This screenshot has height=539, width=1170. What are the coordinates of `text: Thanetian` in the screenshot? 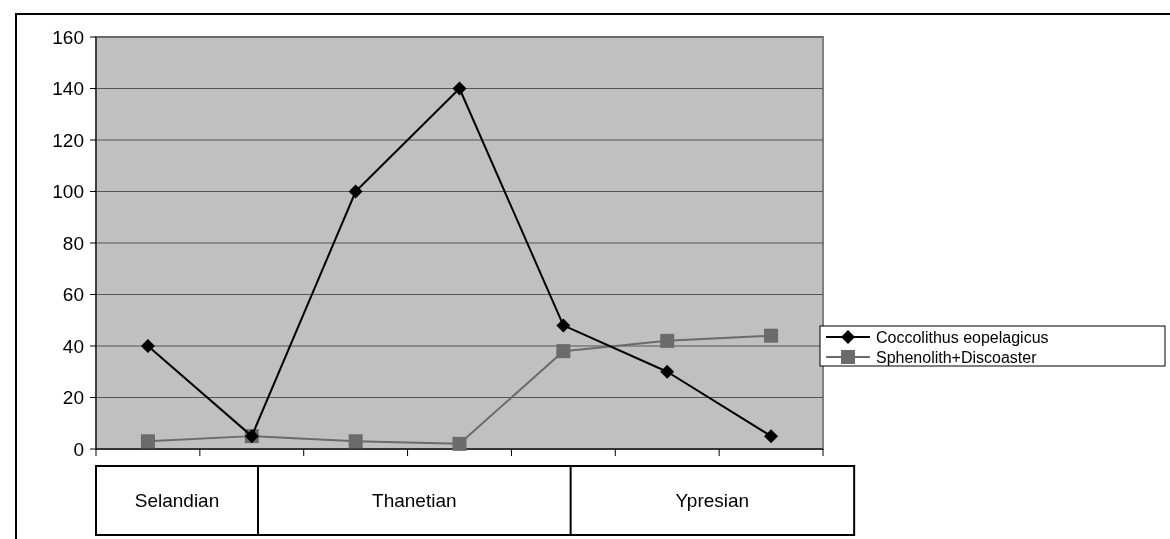 It's located at (414, 501).